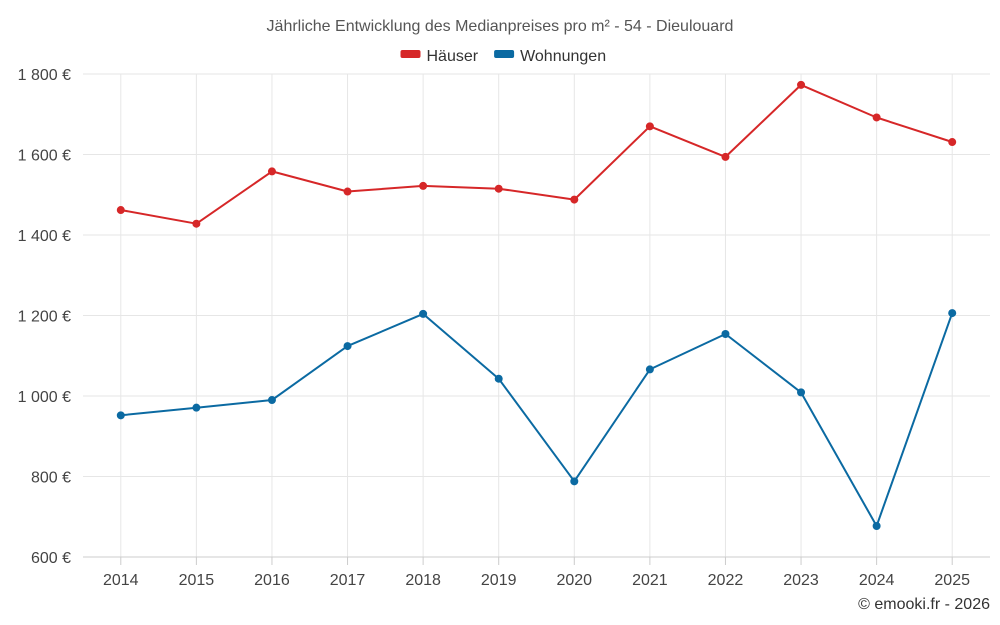 The width and height of the screenshot is (1000, 625). Describe the element at coordinates (574, 580) in the screenshot. I see `x-tick-label: 2020` at that location.